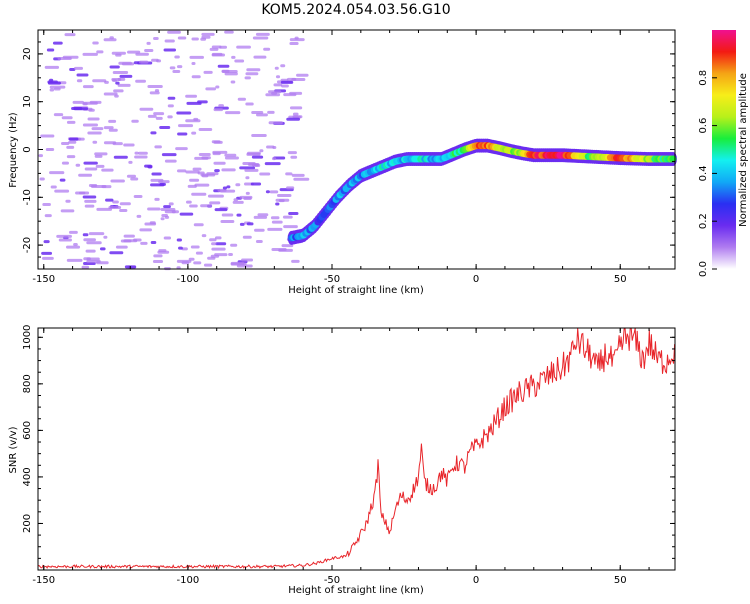 The image size is (750, 604). Describe the element at coordinates (703, 126) in the screenshot. I see `colorbar-tick-label: 0.6` at that location.